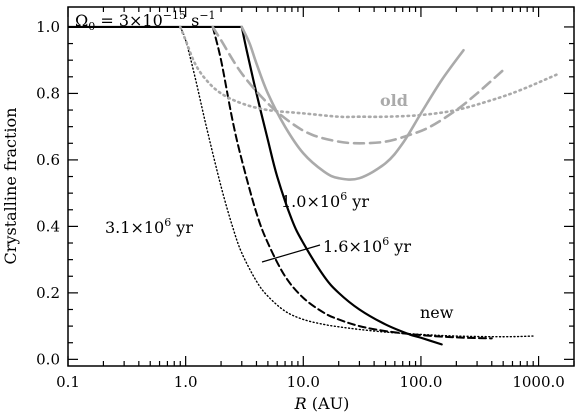  What do you see at coordinates (48, 27) in the screenshot?
I see `y-tick-label: 1.0` at bounding box center [48, 27].